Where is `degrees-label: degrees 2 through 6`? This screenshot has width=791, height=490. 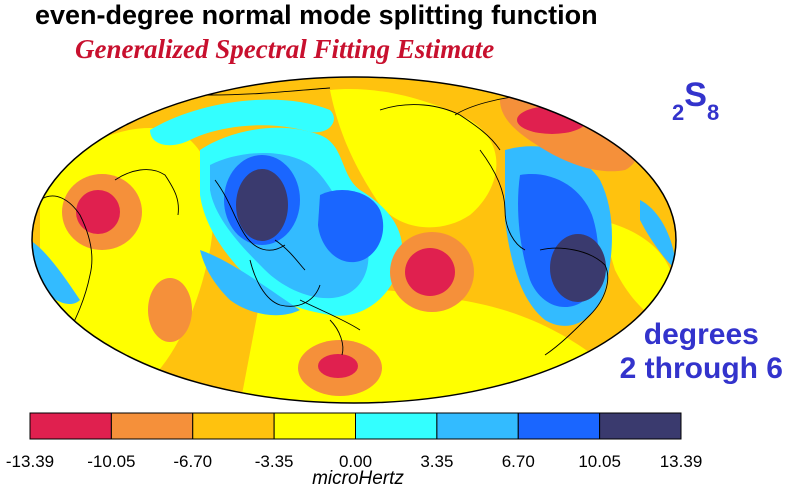
degrees-label: degrees 2 through 6 is located at coordinates (701, 352).